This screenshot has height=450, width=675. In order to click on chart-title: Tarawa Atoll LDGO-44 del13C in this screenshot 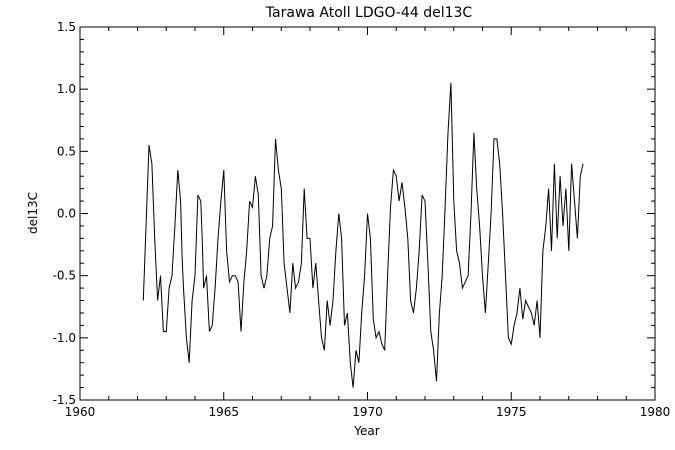, I will do `click(369, 13)`.